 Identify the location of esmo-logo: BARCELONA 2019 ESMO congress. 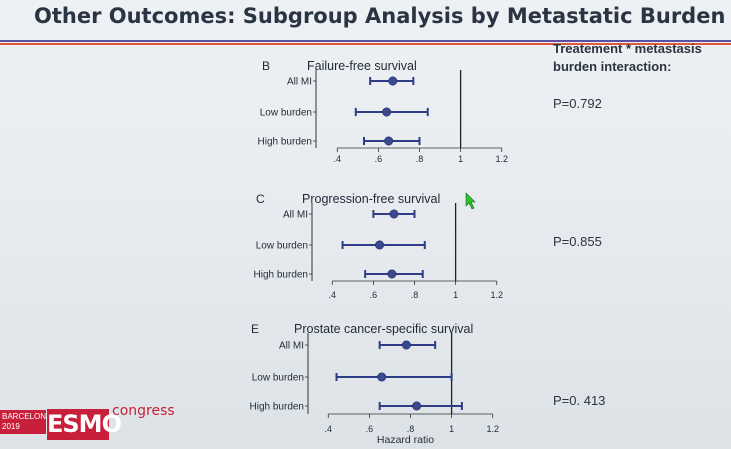
(90, 424).